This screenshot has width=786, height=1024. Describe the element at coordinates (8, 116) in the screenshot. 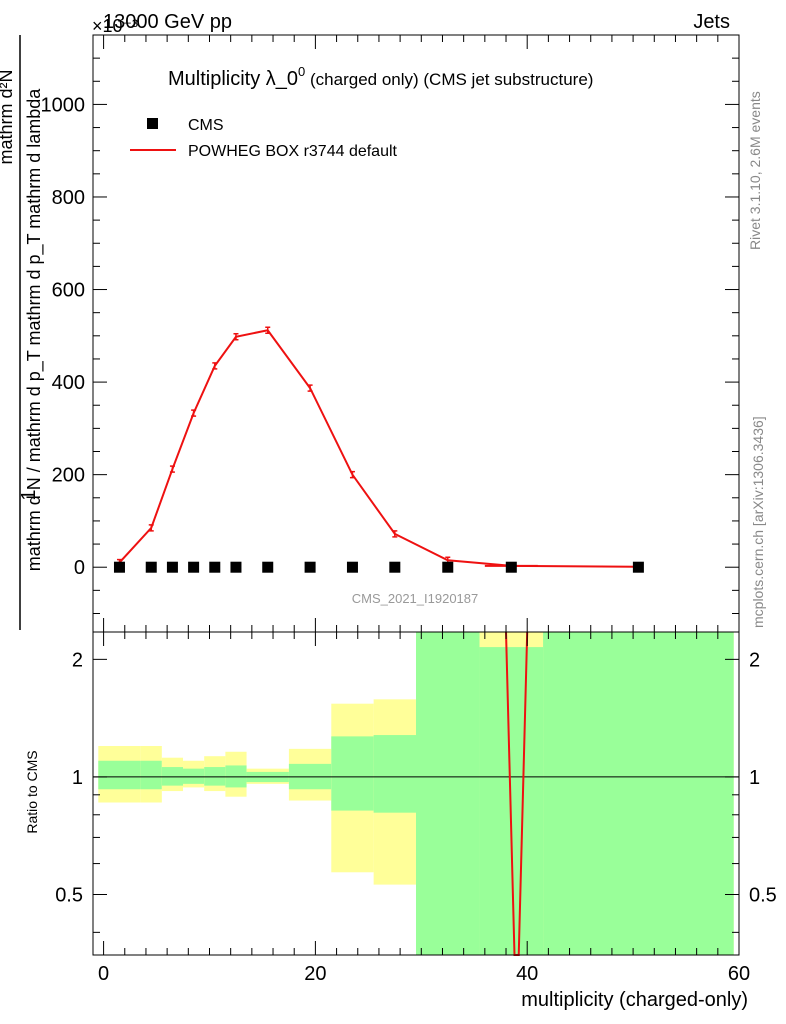

I see `y-axis-label-numerator: mathrm d²N` at that location.